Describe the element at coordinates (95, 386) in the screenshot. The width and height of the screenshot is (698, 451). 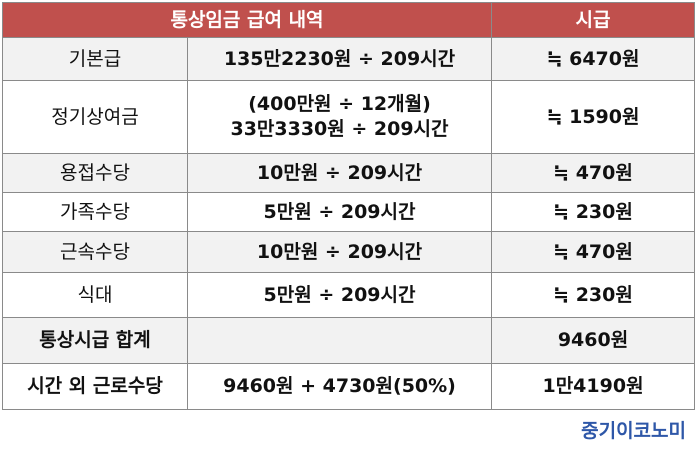
I see `item-name: 시간 외 근로수당` at that location.